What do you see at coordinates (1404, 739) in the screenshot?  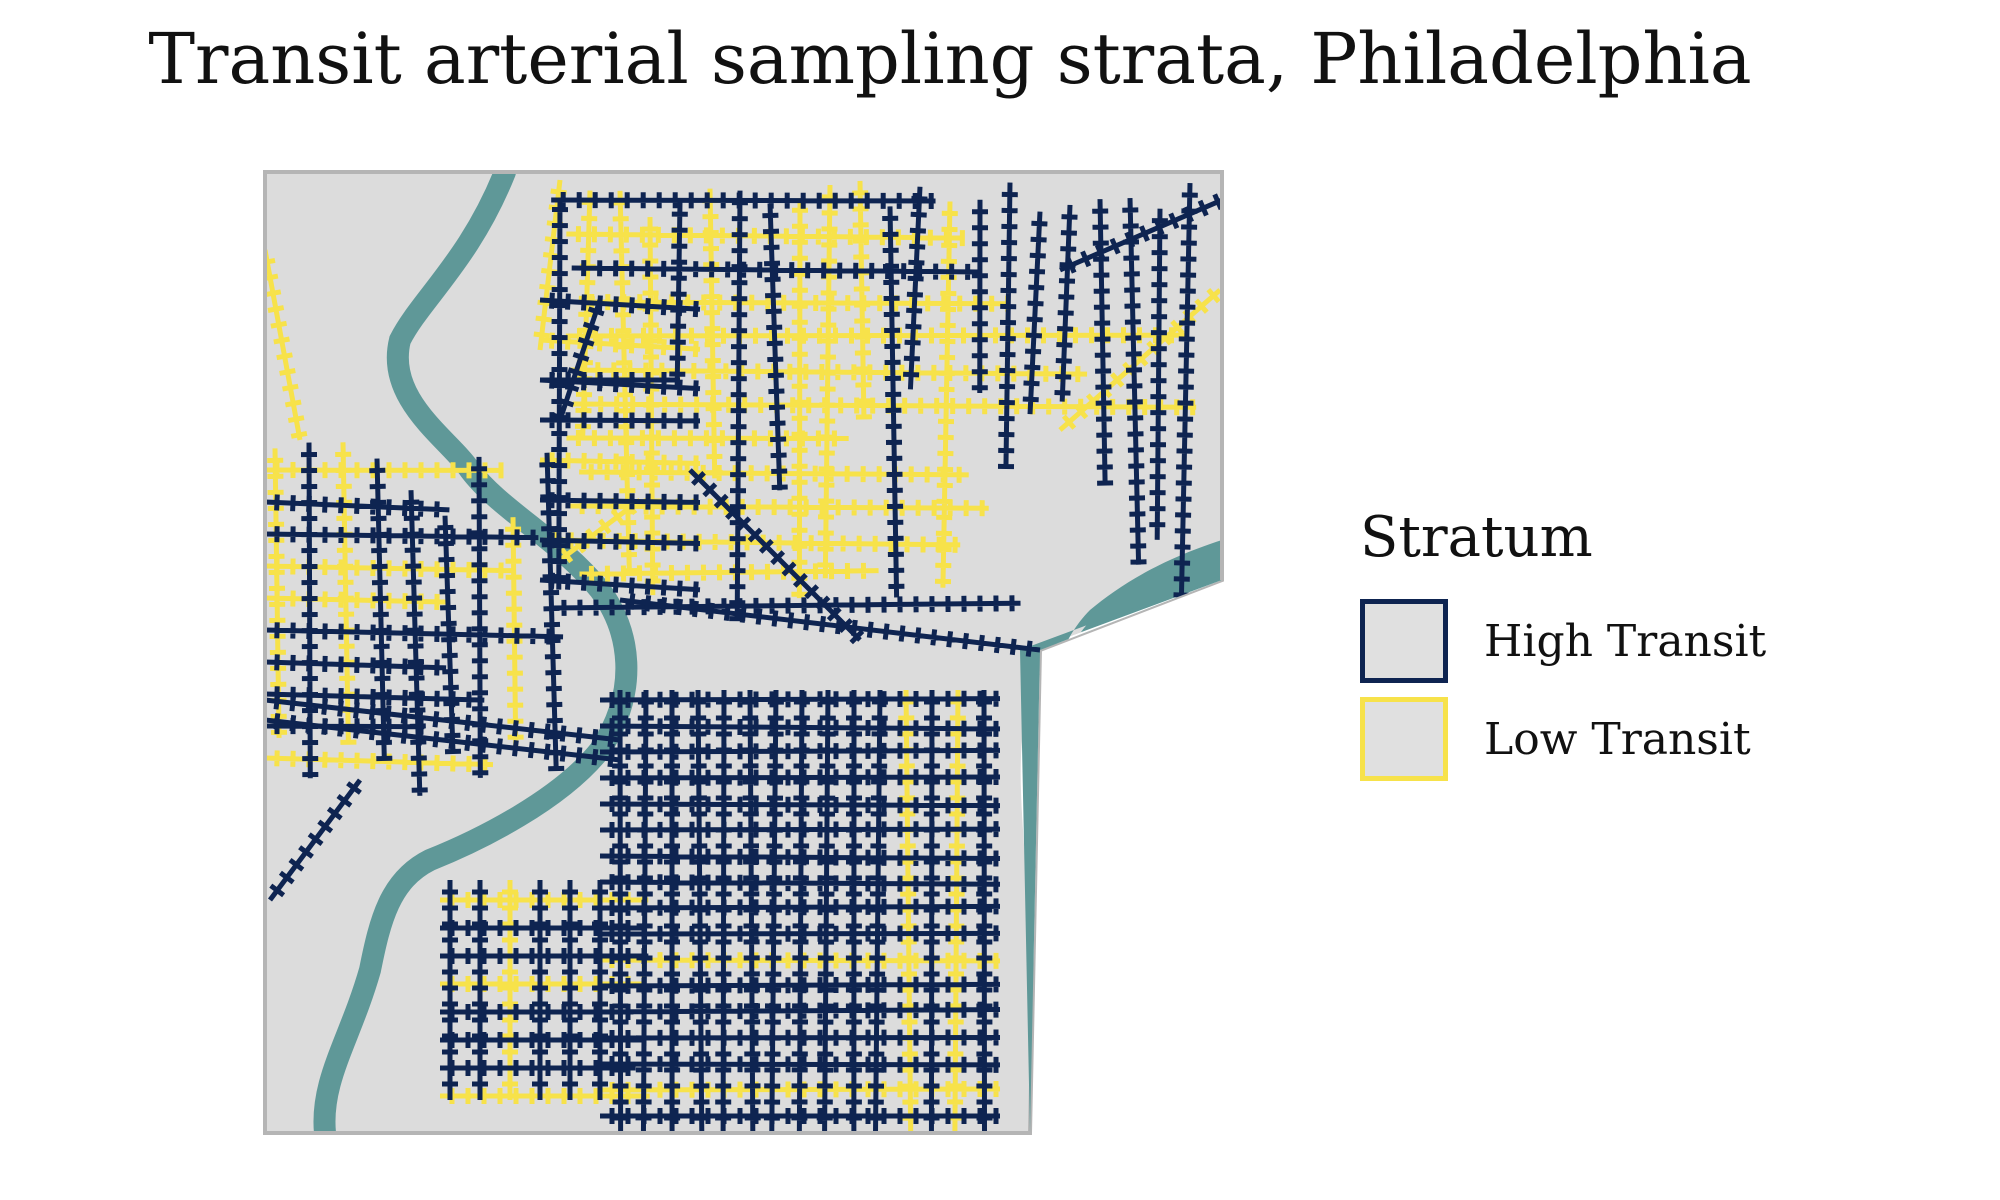 I see `legend-swatch-low` at bounding box center [1404, 739].